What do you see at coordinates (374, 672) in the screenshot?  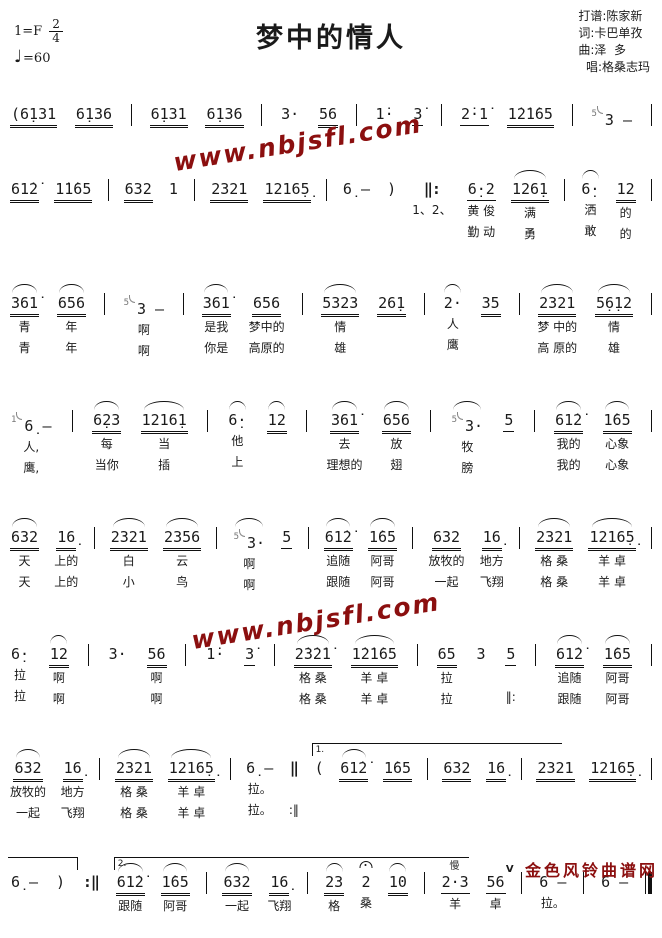 I see `note-column: 1̇2̇1̇65 羊 卓羊 卓` at bounding box center [374, 672].